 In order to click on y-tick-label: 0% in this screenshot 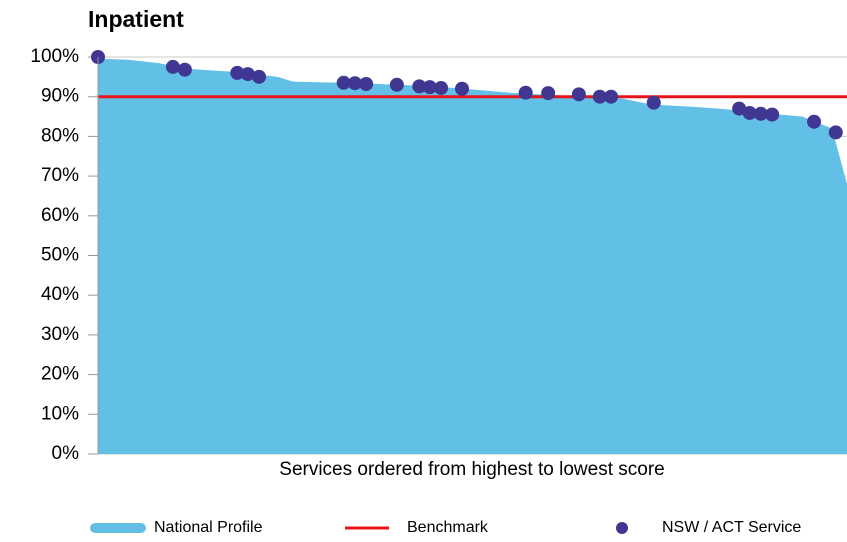, I will do `click(66, 453)`.